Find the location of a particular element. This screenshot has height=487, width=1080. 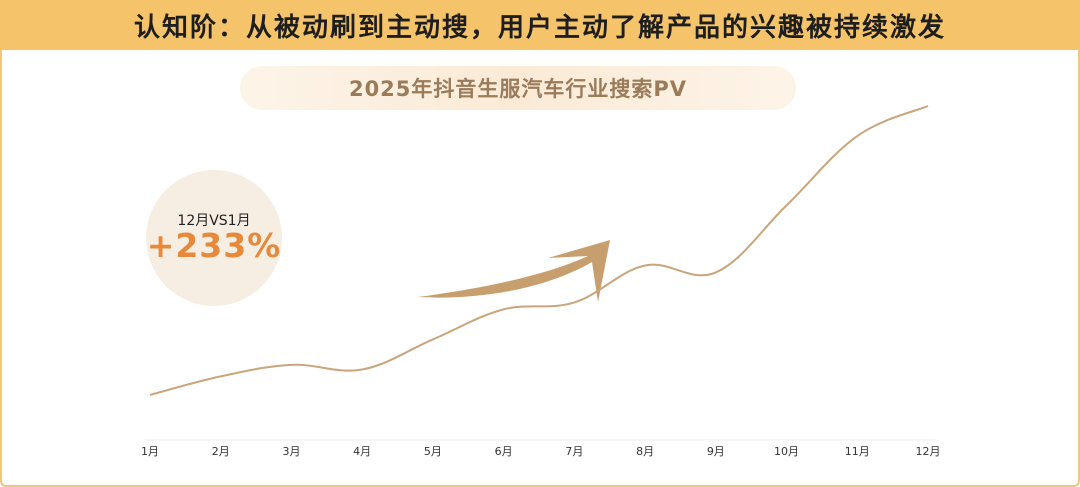

x-tick-label: 8月 is located at coordinates (645, 451).